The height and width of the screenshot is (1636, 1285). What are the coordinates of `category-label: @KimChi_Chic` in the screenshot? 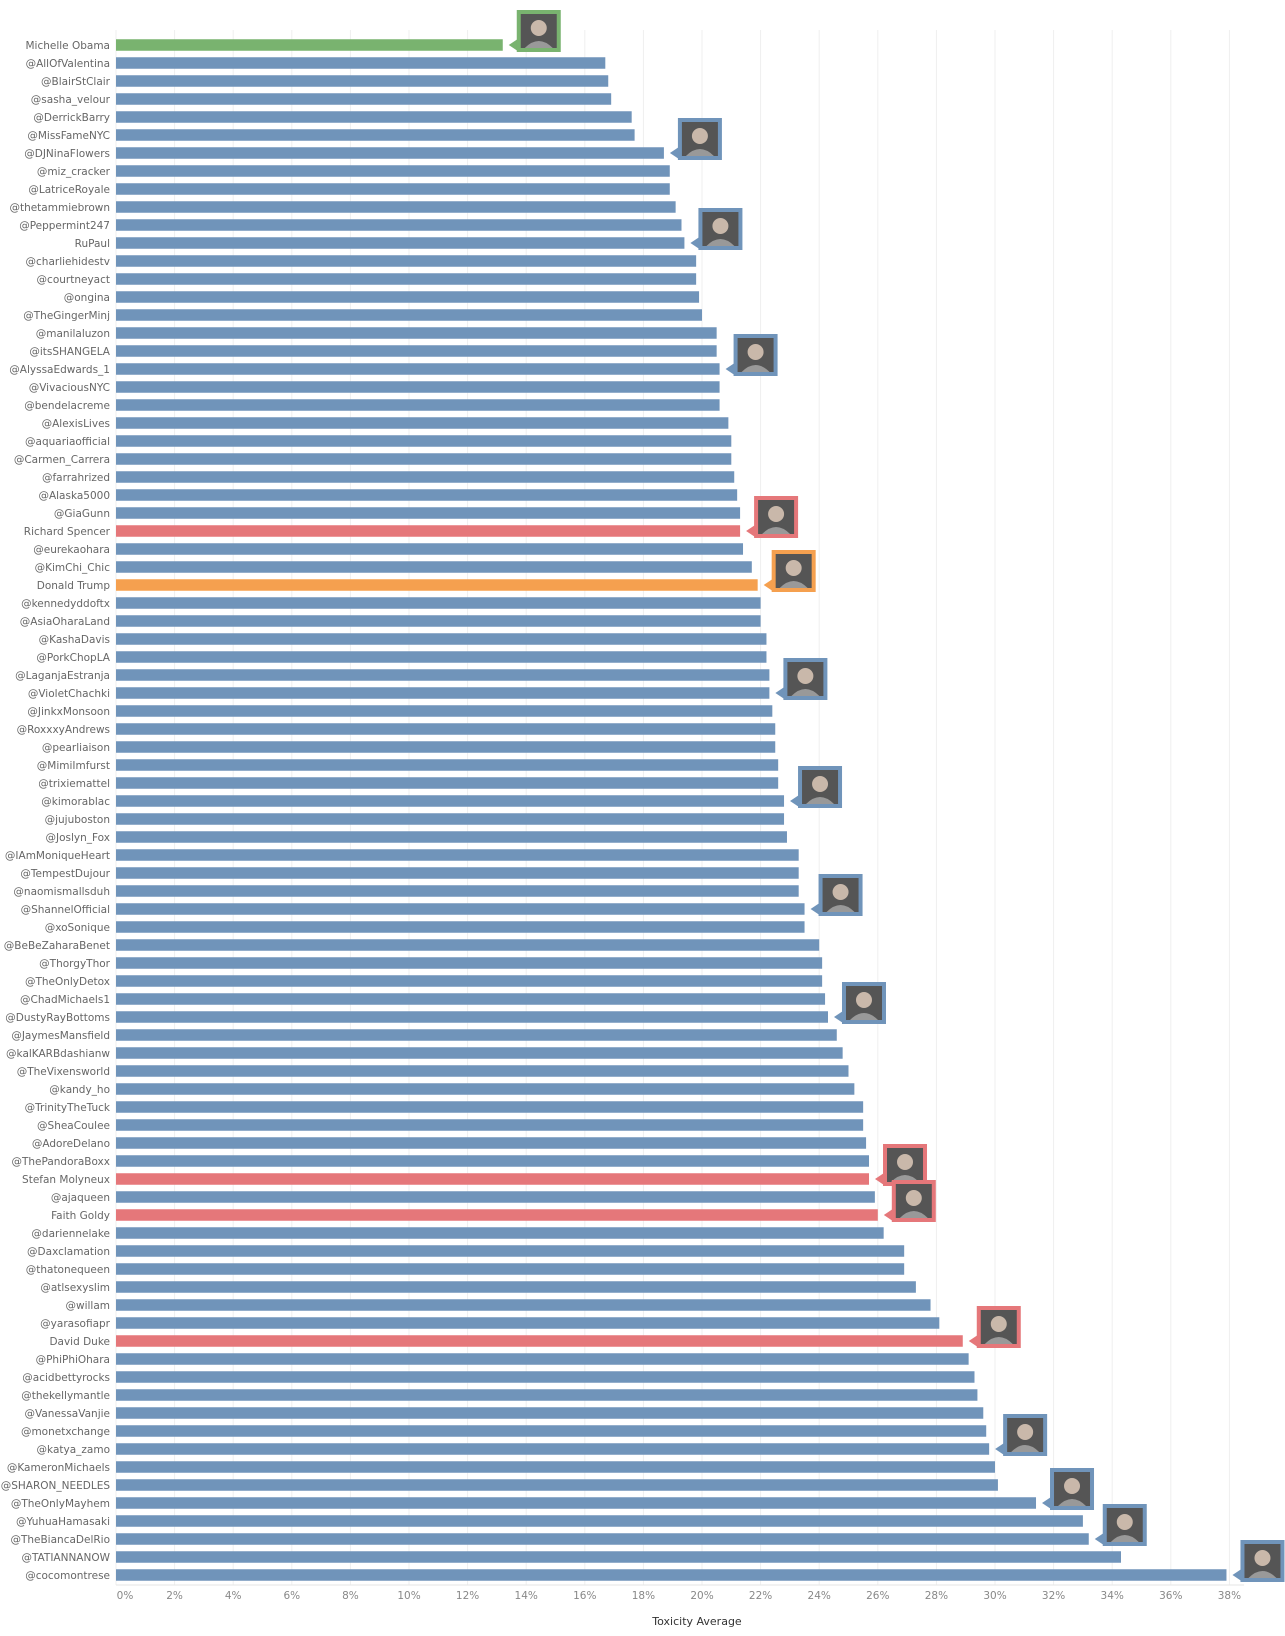 It's located at (73, 568).